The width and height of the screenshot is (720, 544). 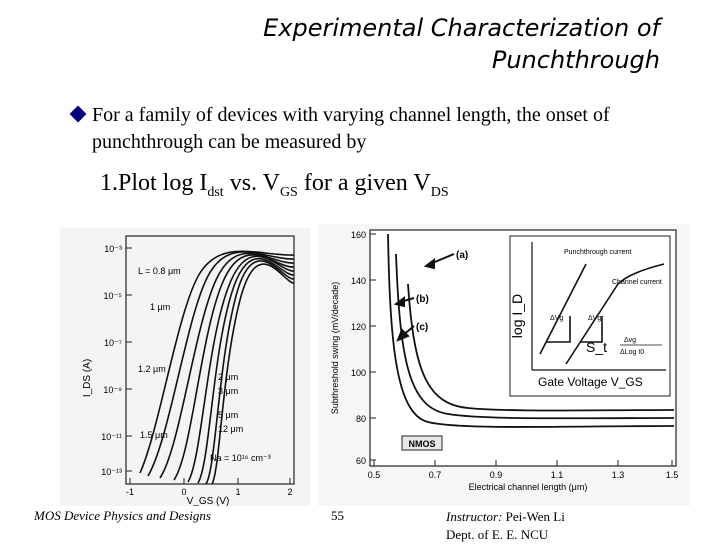 I want to click on right-x-tick: 1.5, so click(x=672, y=475).